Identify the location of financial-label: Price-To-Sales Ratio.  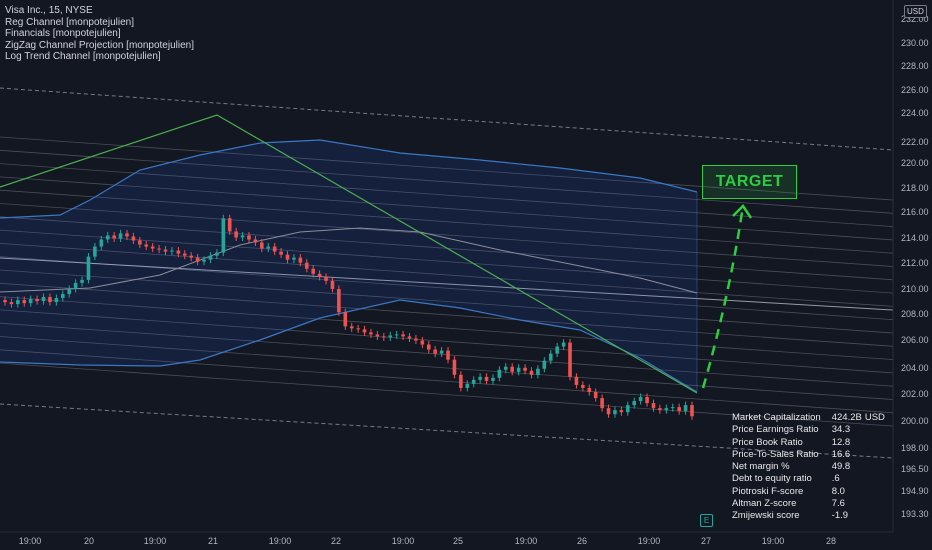
(775, 454).